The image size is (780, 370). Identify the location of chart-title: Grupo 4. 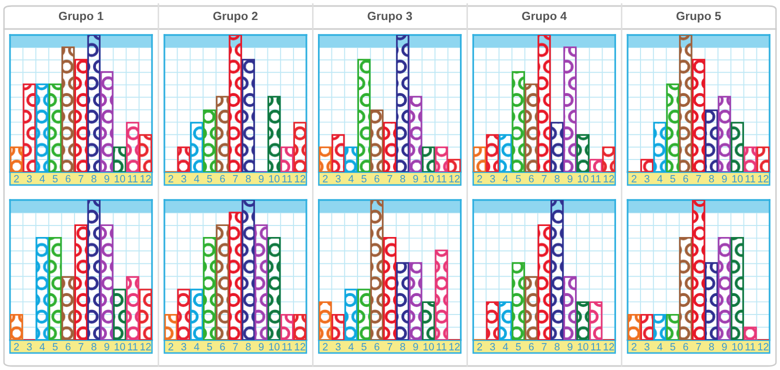
(544, 17).